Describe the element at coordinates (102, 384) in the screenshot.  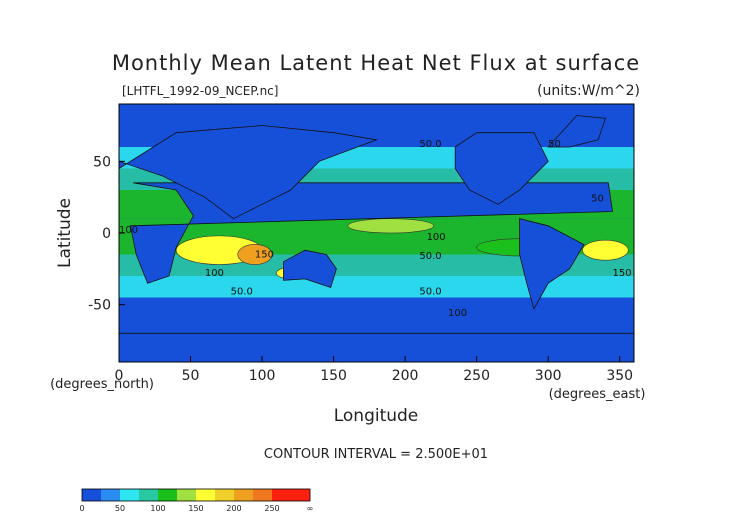
I see `y-unit-label: (degrees_north)` at that location.